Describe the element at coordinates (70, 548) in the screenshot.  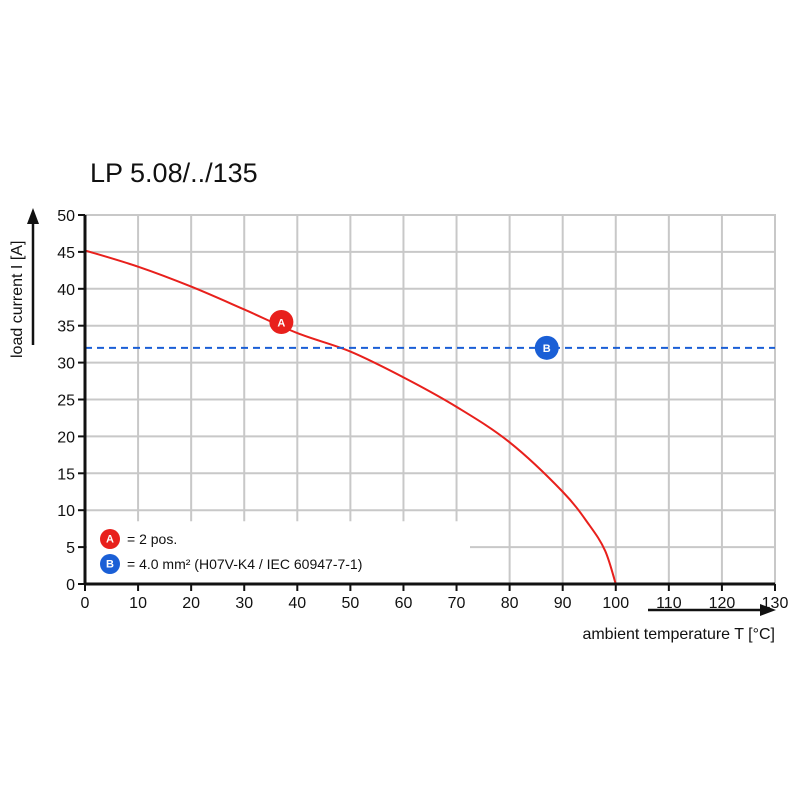
I see `y-tick-label: 5` at that location.